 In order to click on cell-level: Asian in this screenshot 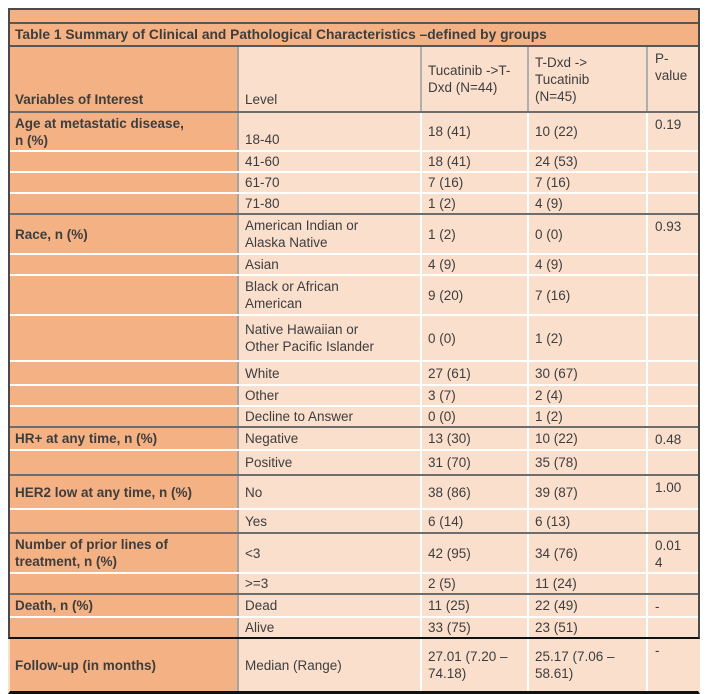, I will do `click(330, 264)`.